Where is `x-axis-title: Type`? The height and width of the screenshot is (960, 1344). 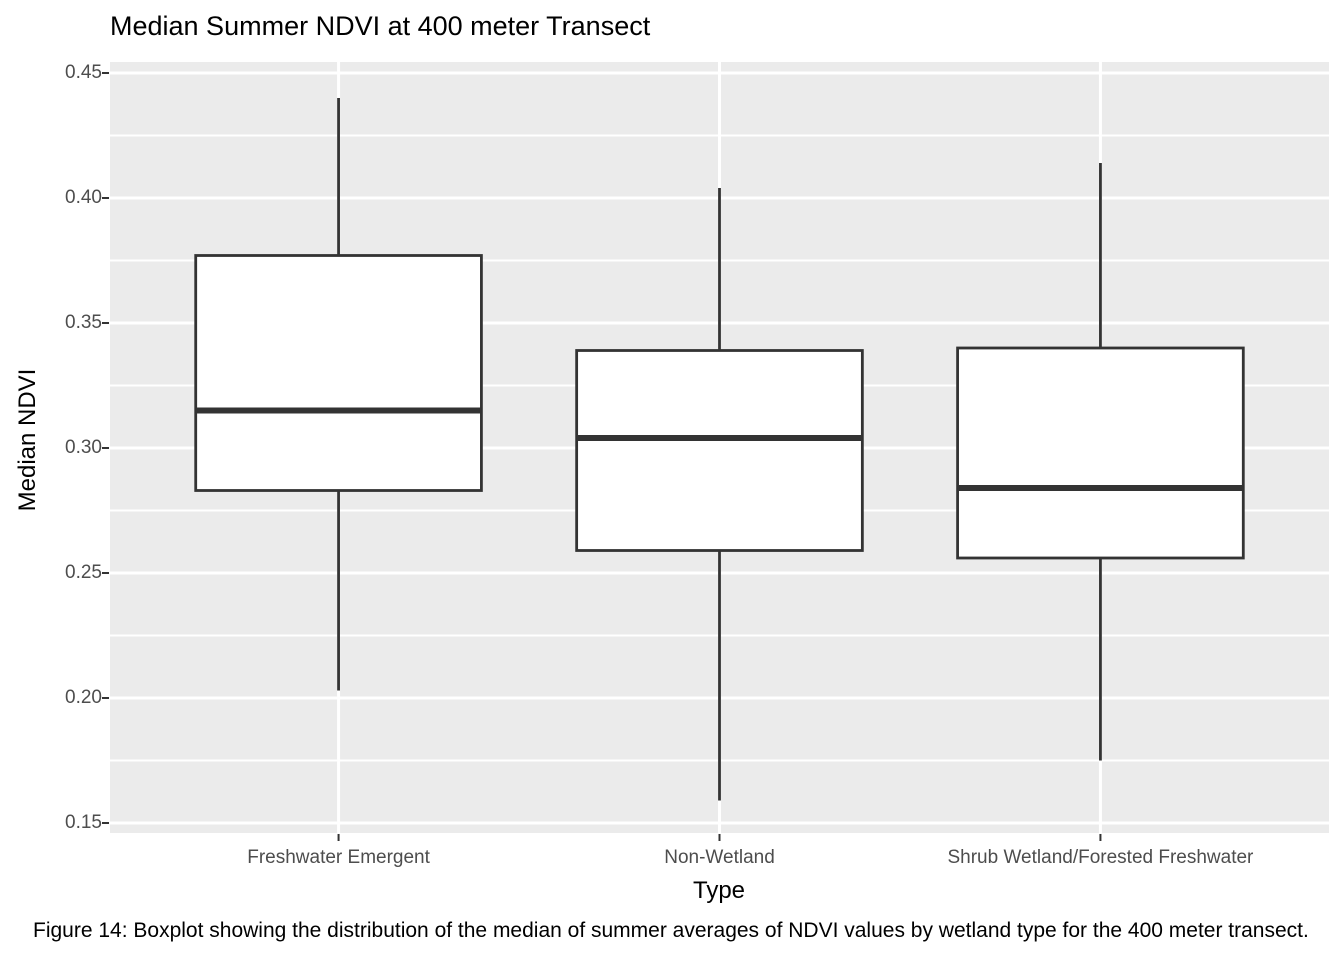
x-axis-title: Type is located at coordinates (719, 890).